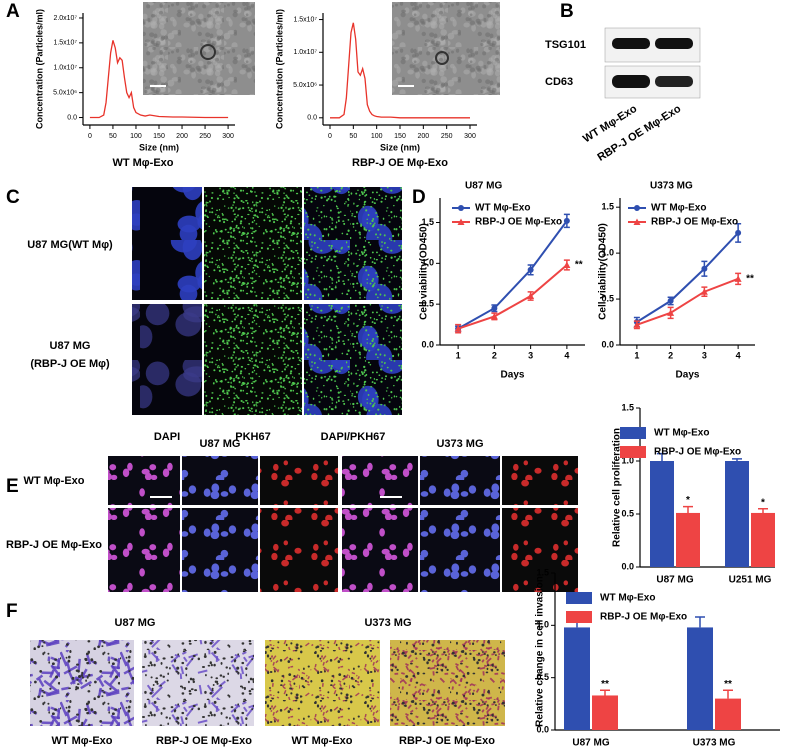  I want to click on row-label: U87 MG(WT Mφ), so click(70, 245).